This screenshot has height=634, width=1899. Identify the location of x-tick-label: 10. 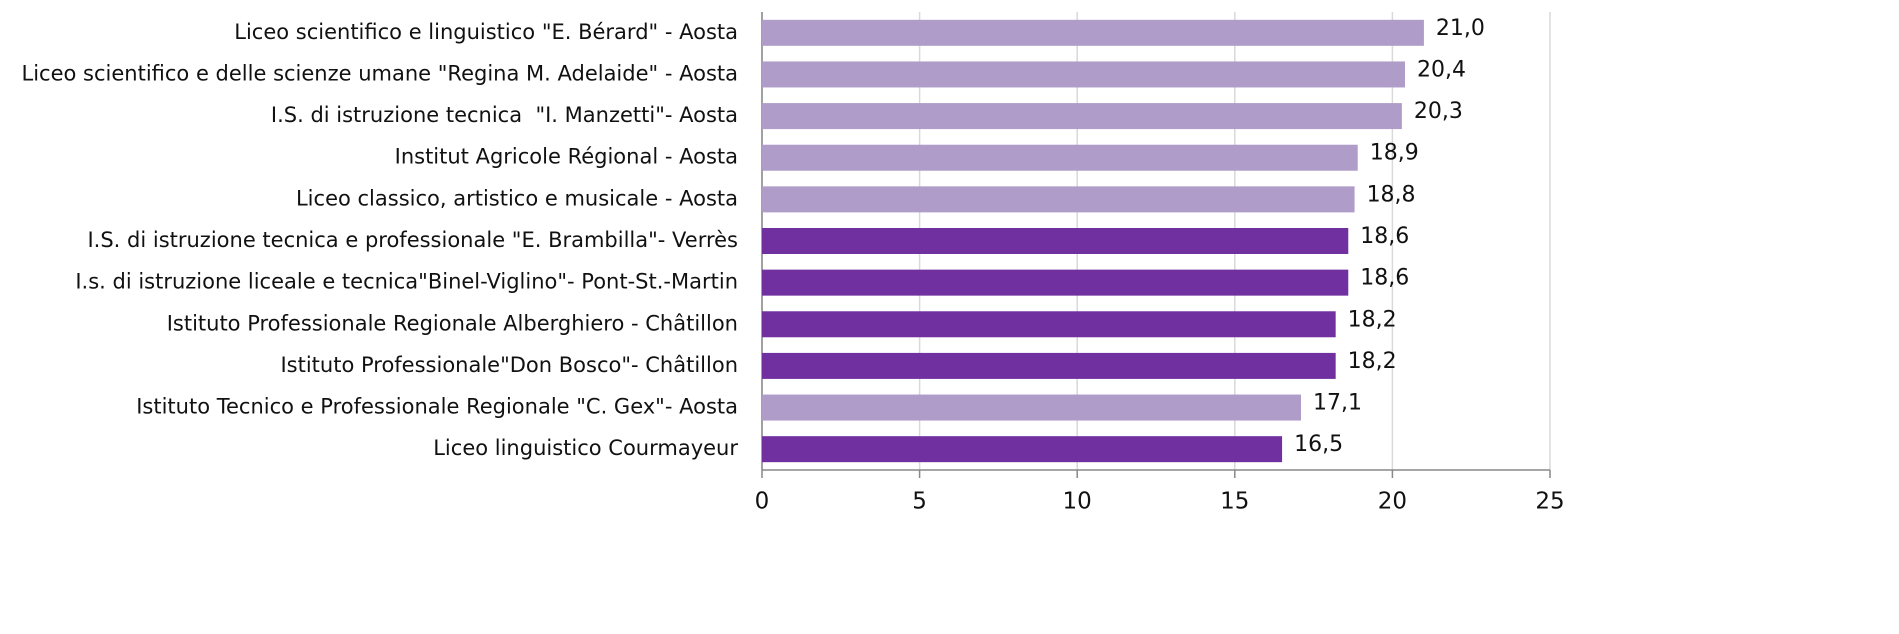
(1077, 502).